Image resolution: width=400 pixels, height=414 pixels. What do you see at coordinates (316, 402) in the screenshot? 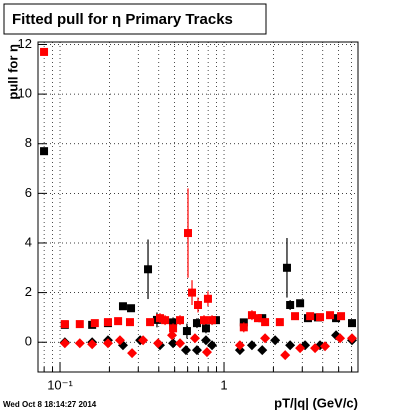
I see `x-axis-label: pT/|q| (GeV/c)` at bounding box center [316, 402].